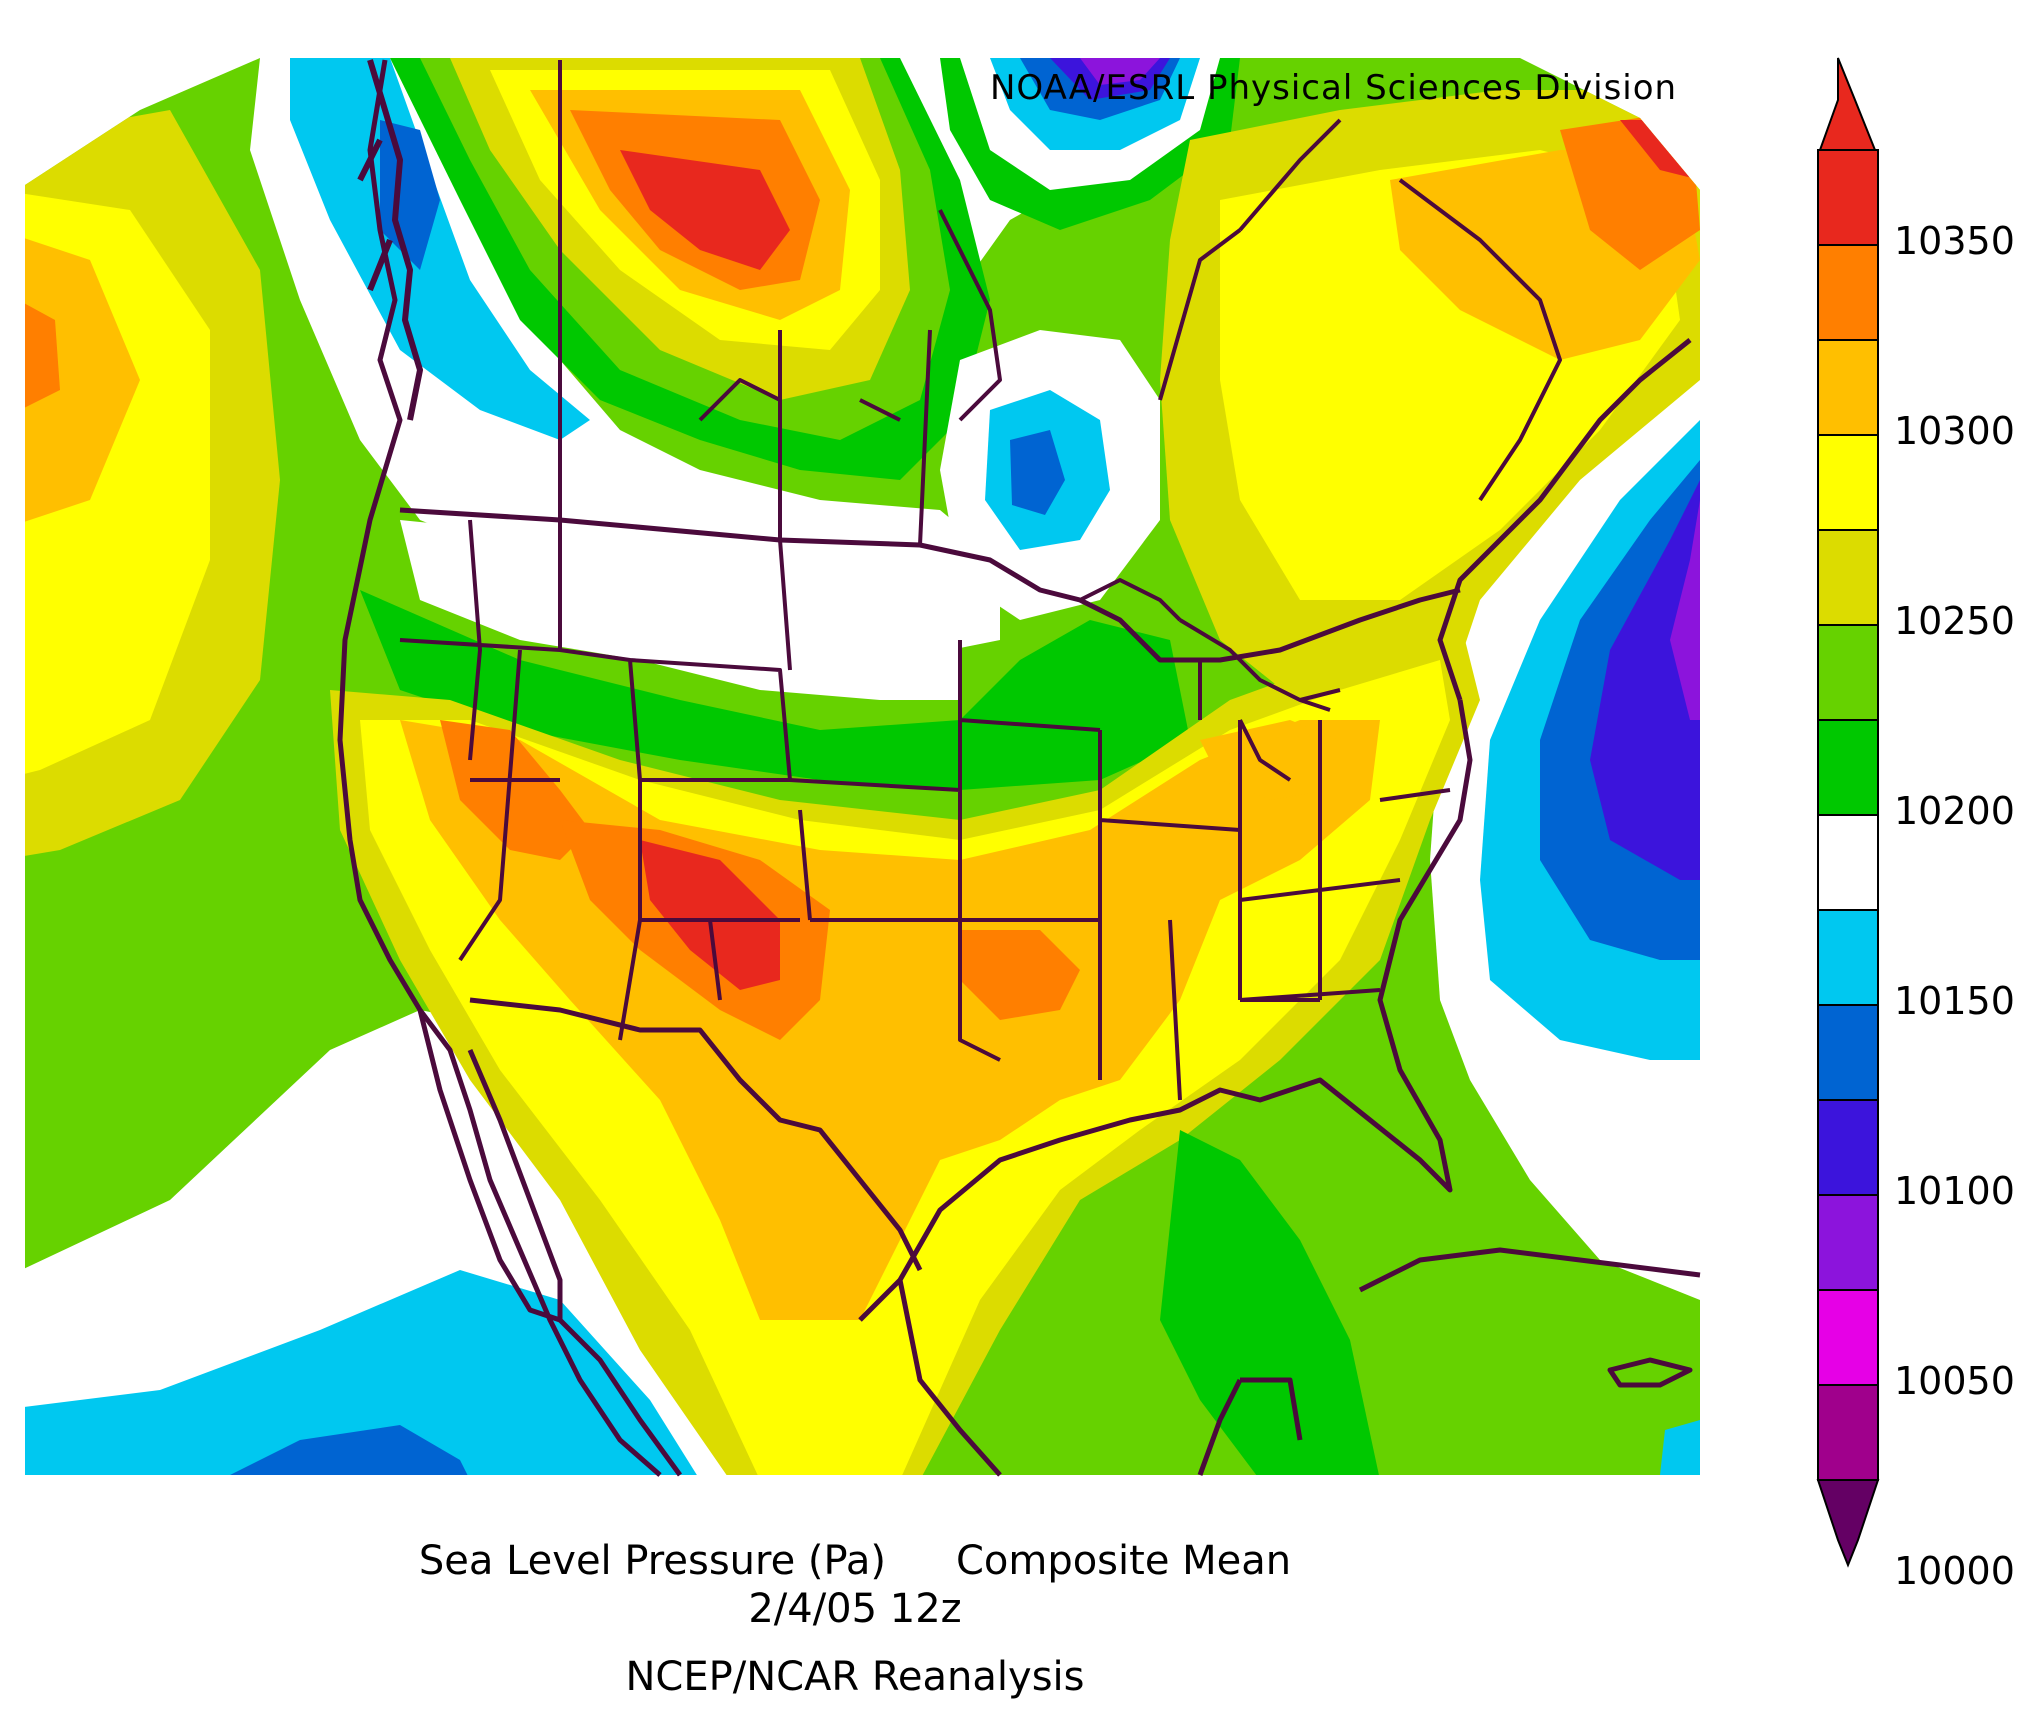  I want to click on colorbar-bottom-arrow, so click(1848, 1523).